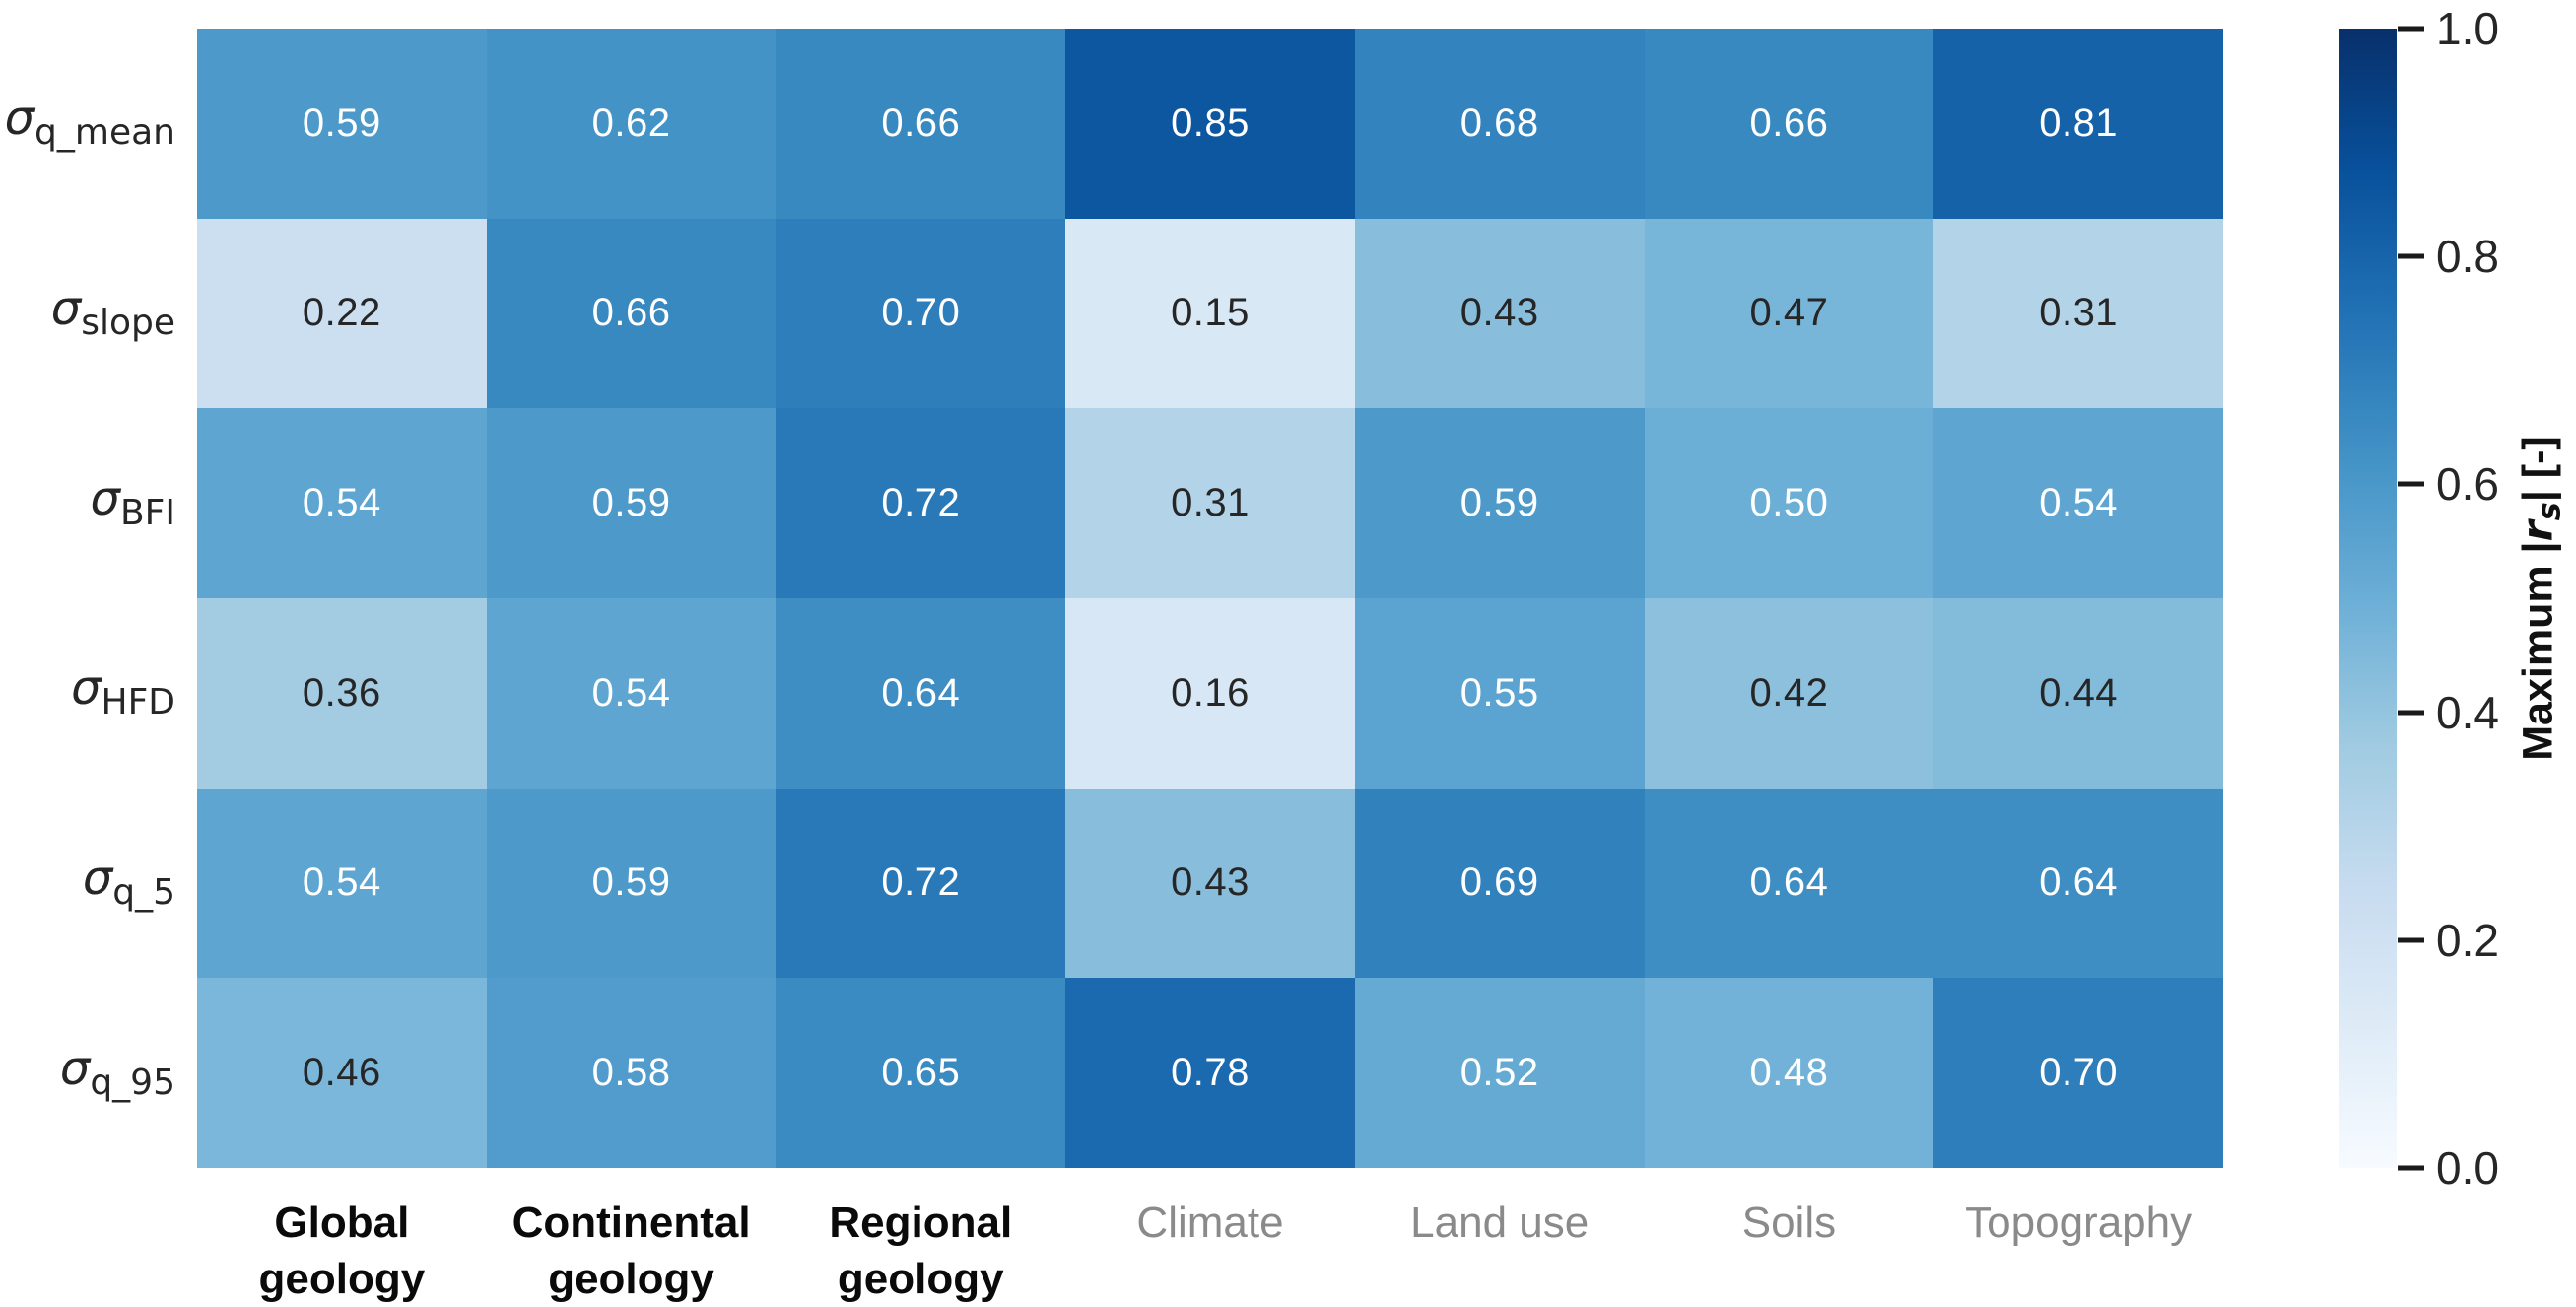 Image resolution: width=2576 pixels, height=1307 pixels. Describe the element at coordinates (144, 893) in the screenshot. I see `row-label-subscript: q_5` at that location.